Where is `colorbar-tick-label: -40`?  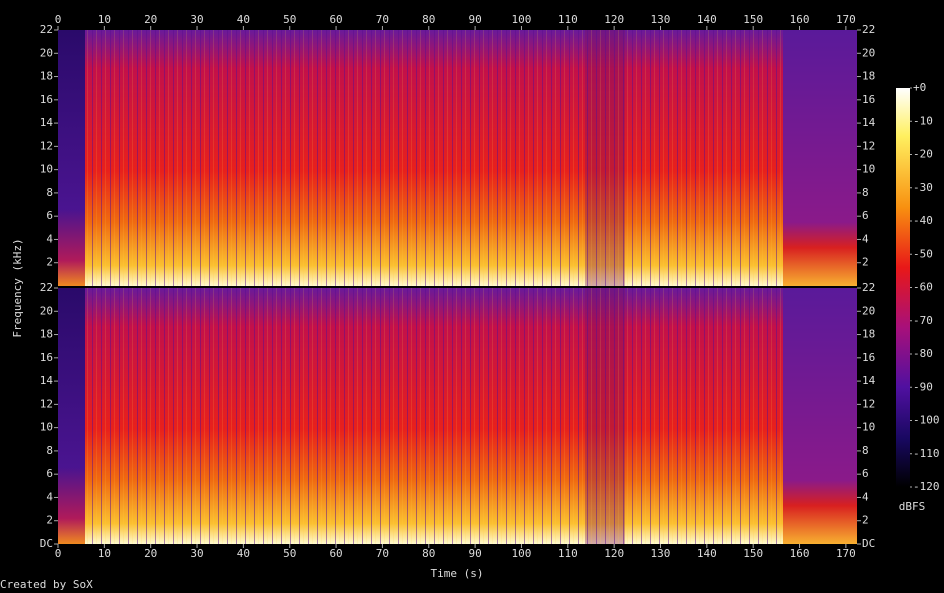
colorbar-tick-label: -40 is located at coordinates (923, 220).